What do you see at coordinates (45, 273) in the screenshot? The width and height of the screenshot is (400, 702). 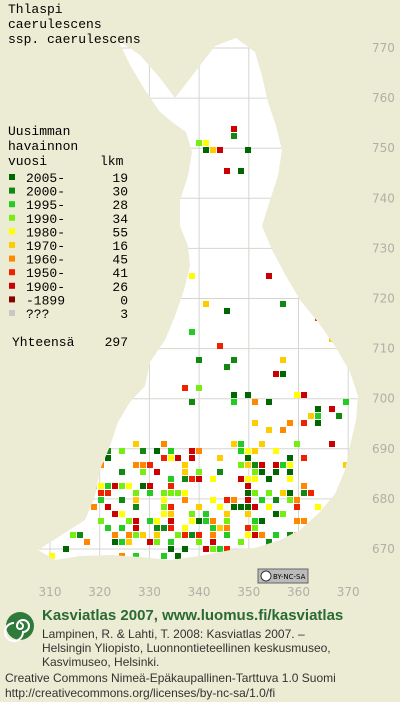 I see `legend-label: 1950-` at bounding box center [45, 273].